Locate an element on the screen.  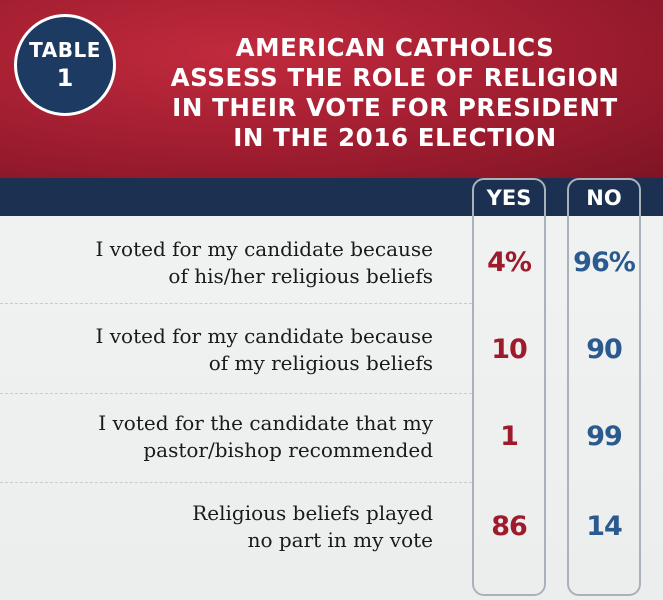
title-line-4: IN THE 2016 ELECTION is located at coordinates (395, 137).